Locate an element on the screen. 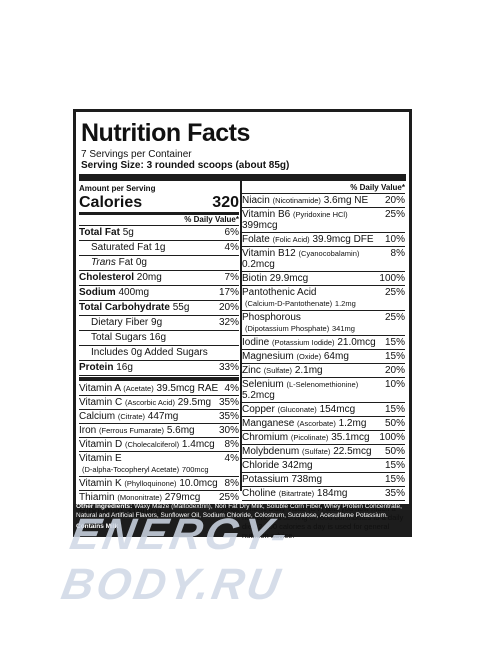  nutrient-source: (Cyanocobalamin) is located at coordinates (329, 253).